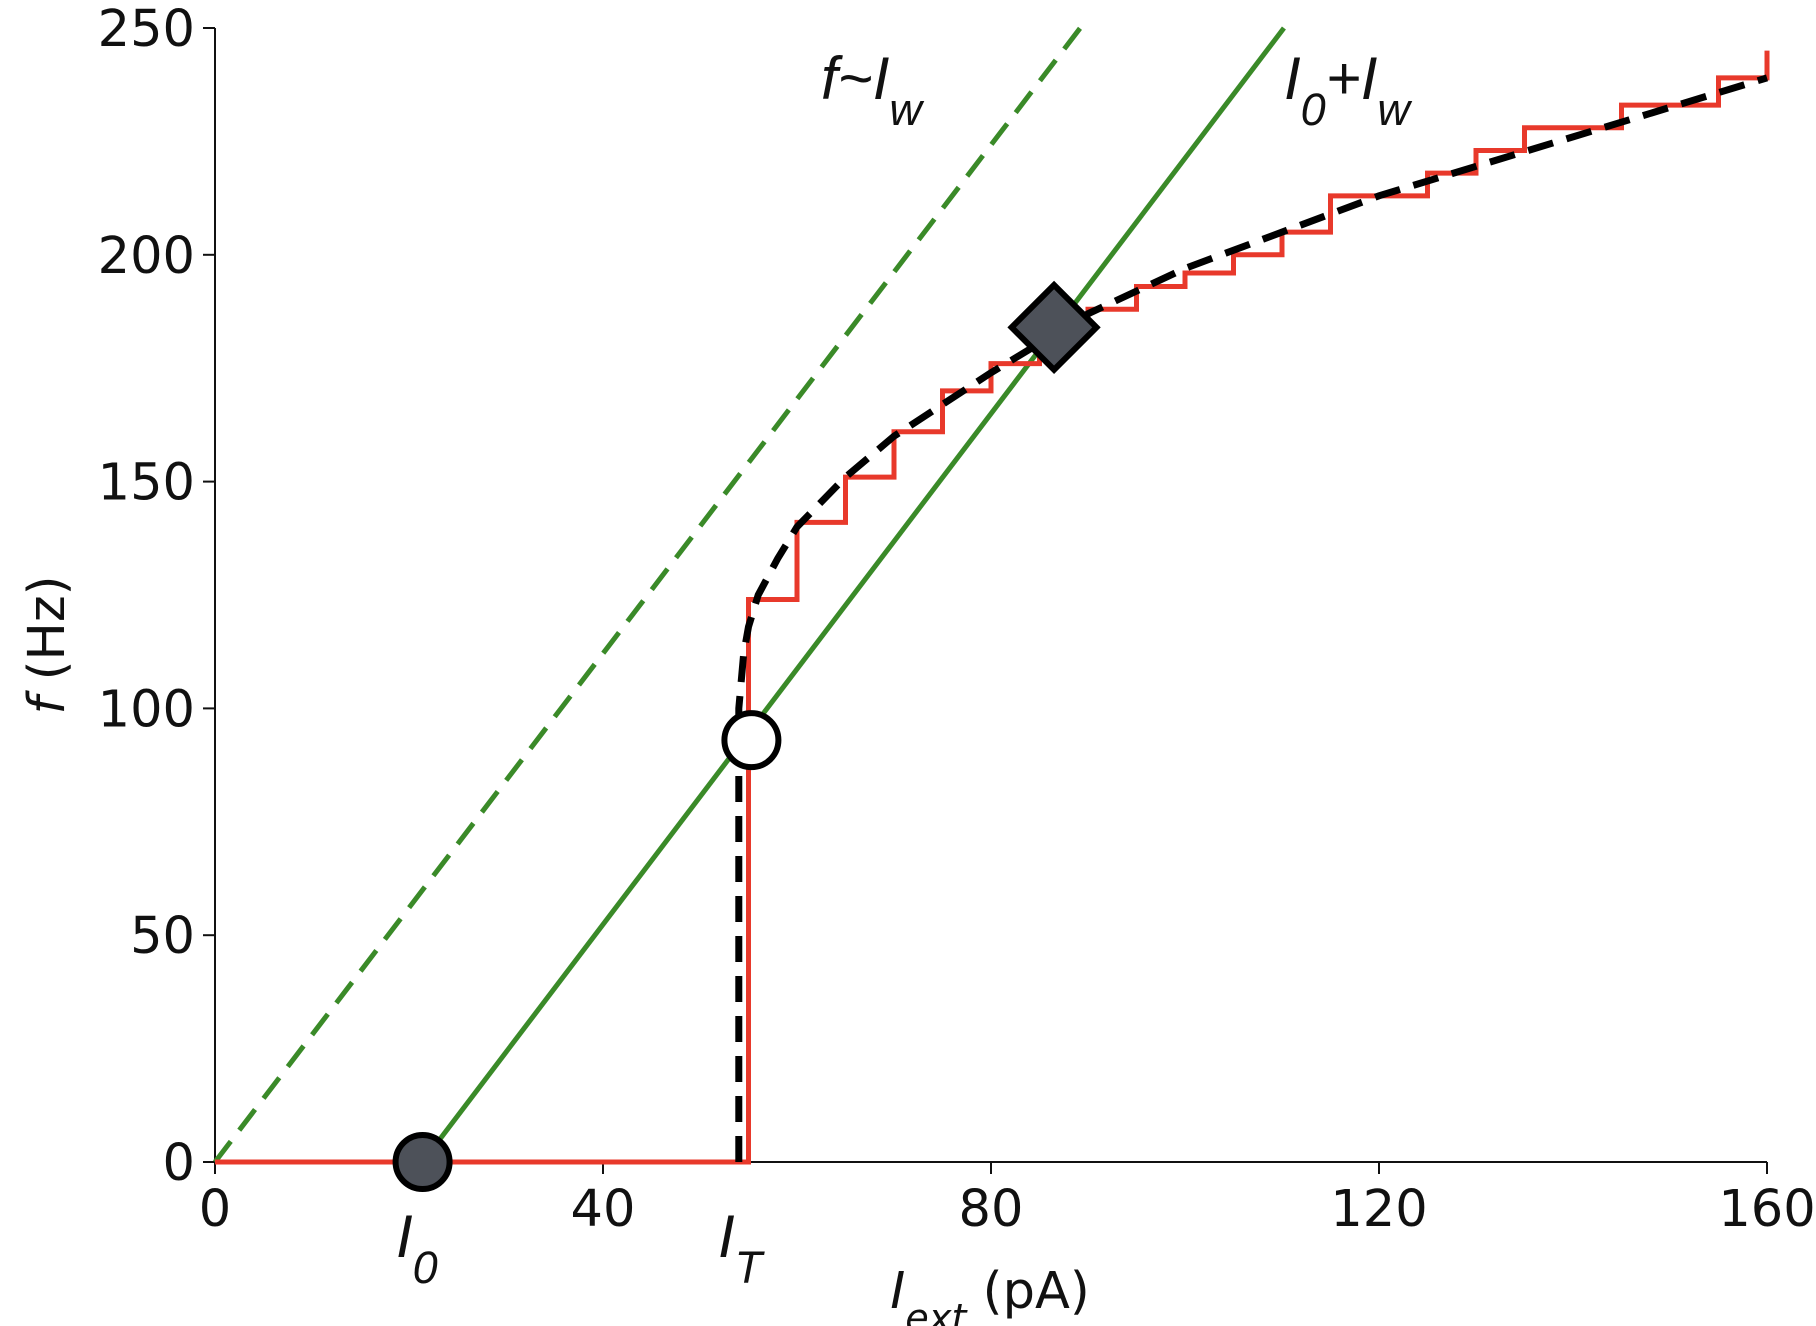 The height and width of the screenshot is (1326, 1816). What do you see at coordinates (750, 1267) in the screenshot?
I see `text-part: T` at bounding box center [750, 1267].